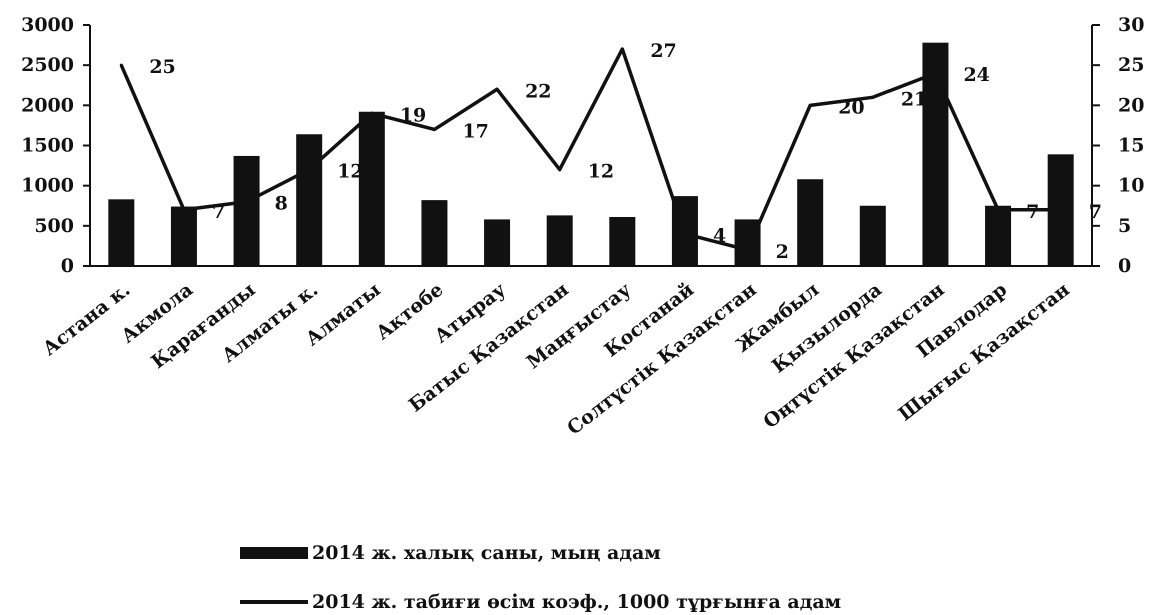  I want to click on line-data-label: 8, so click(281, 204).